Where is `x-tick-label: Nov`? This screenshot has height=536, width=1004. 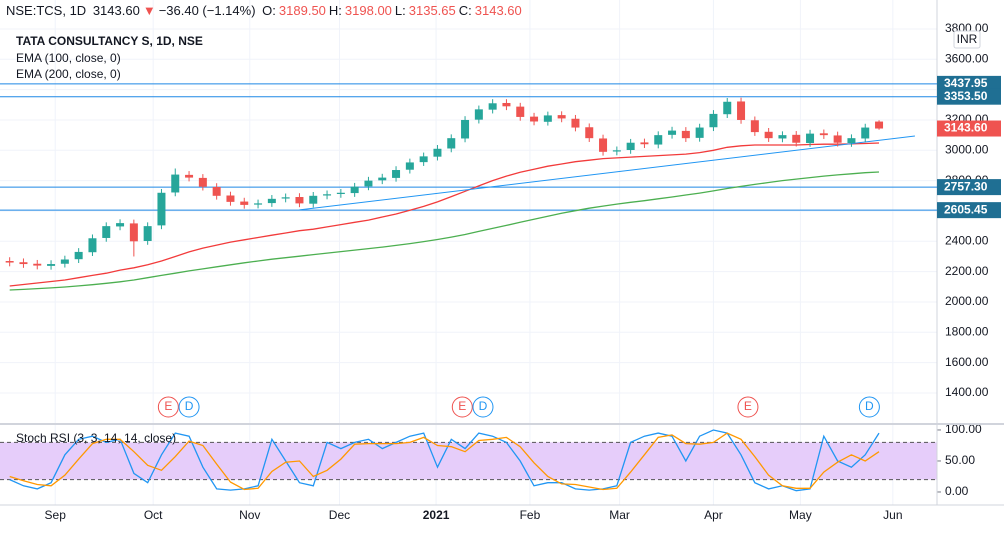
x-tick-label: Nov is located at coordinates (249, 515).